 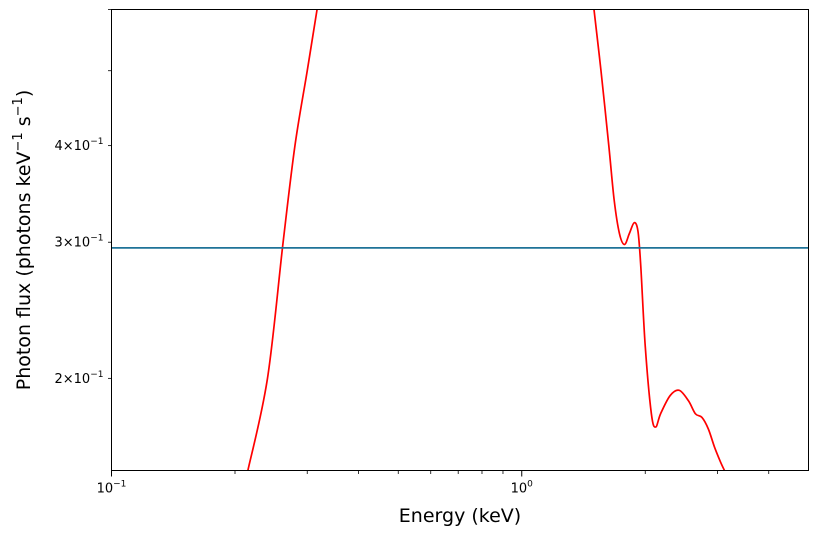 What do you see at coordinates (522, 488) in the screenshot?
I see `x-tick-label: 10⁰` at bounding box center [522, 488].